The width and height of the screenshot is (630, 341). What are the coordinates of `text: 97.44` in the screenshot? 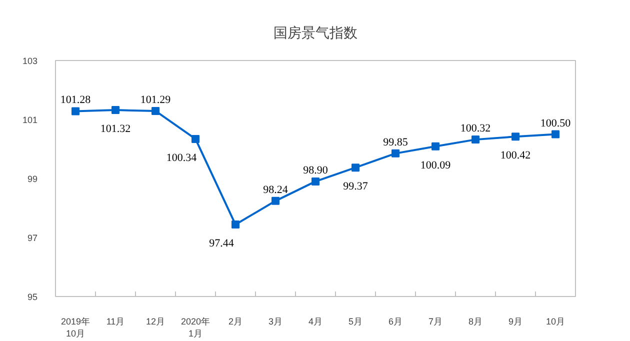 It's located at (221, 244).